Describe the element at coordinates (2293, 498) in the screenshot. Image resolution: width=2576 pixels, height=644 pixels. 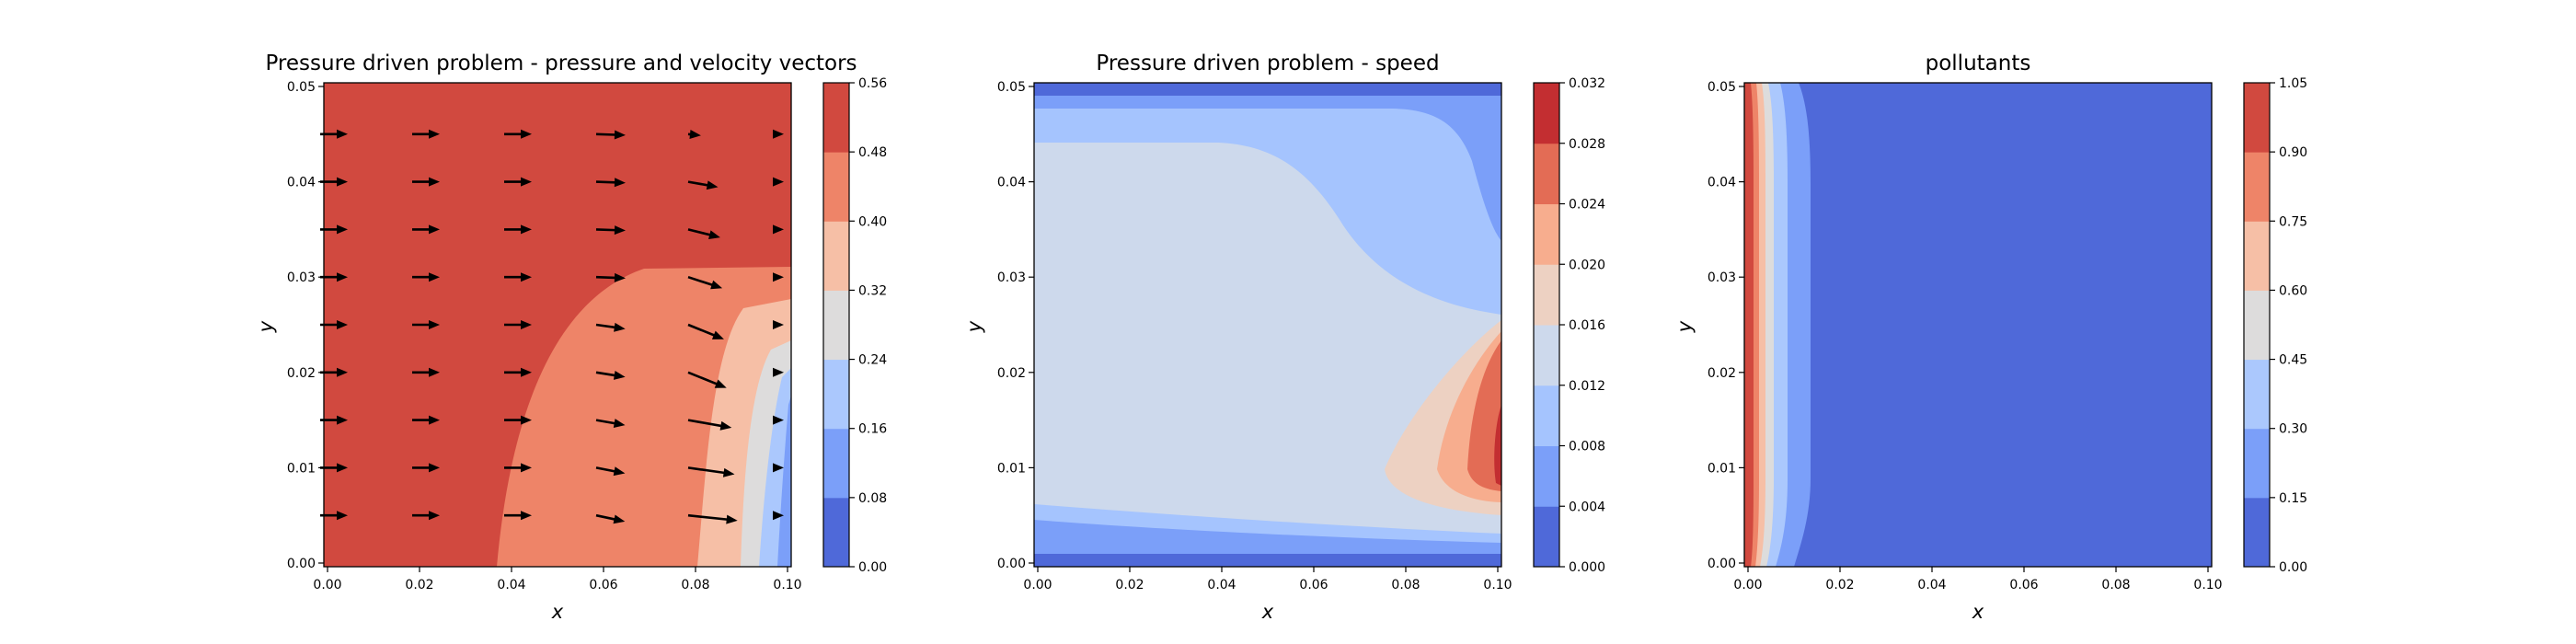
I see `colorbar-tick-label: 0.15` at that location.